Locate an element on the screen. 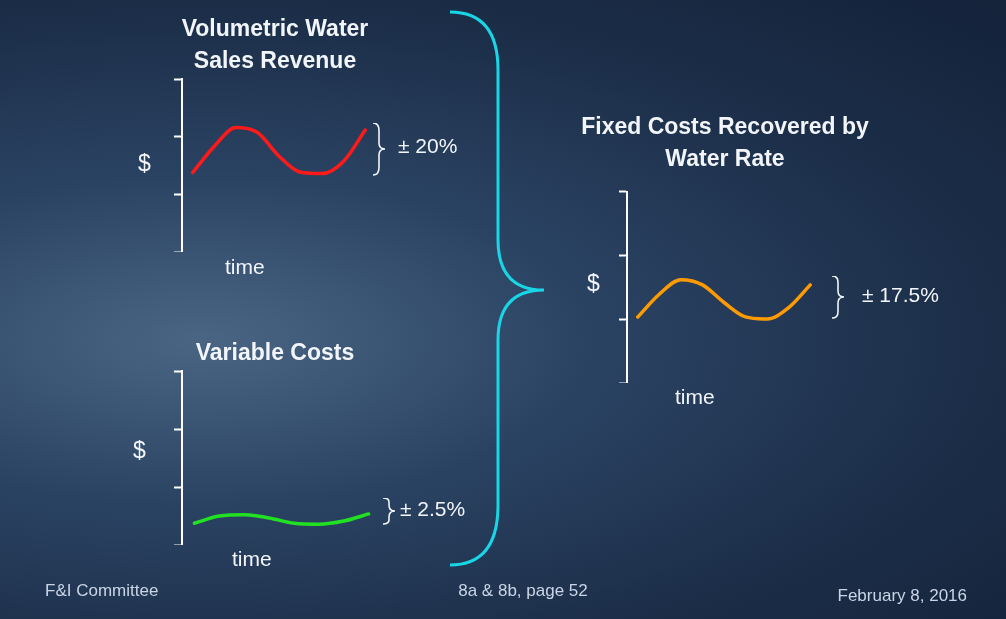  chart-title: Variable Costs is located at coordinates (275, 352).